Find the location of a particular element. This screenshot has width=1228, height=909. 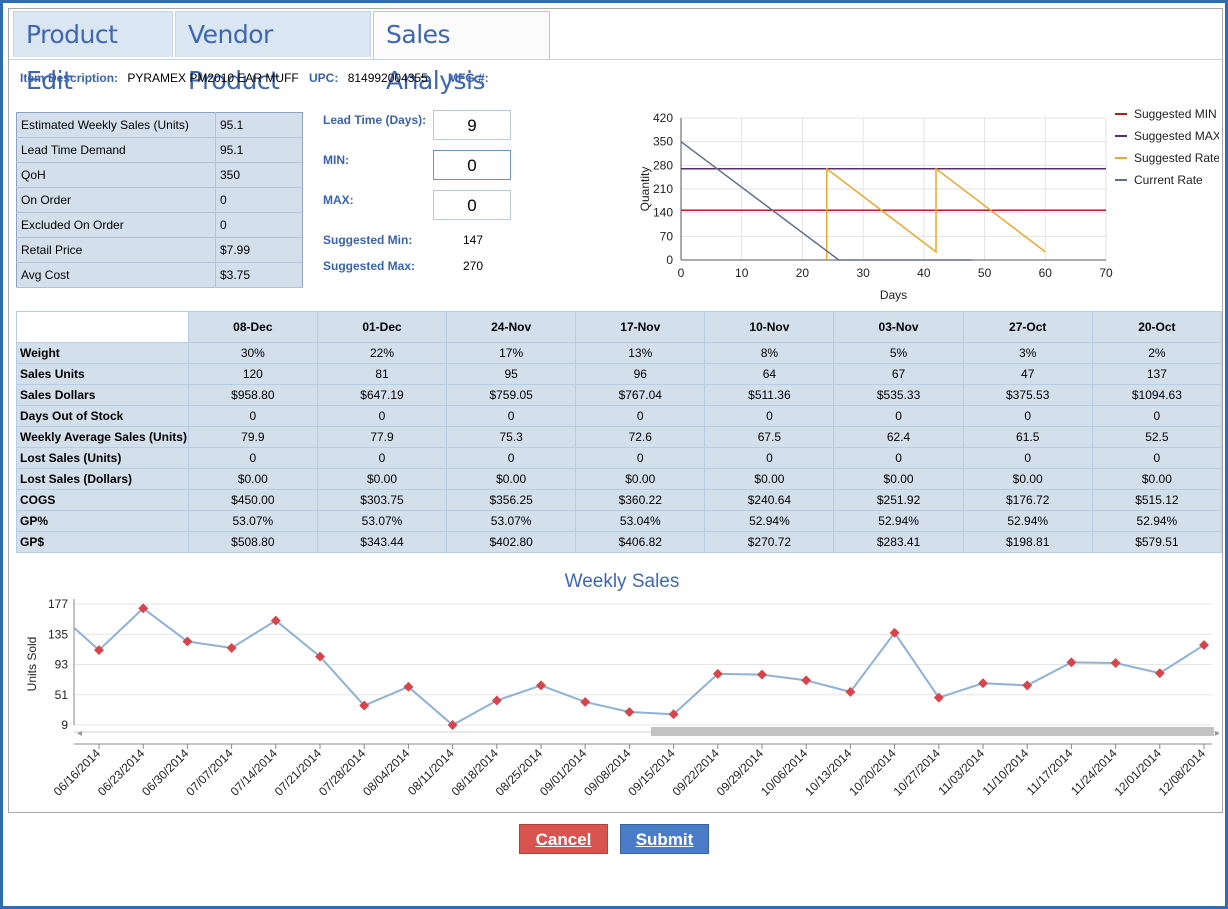

grid-row: Days Out of Stock 0 0 0 0 0 0 0 0 is located at coordinates (619, 416).